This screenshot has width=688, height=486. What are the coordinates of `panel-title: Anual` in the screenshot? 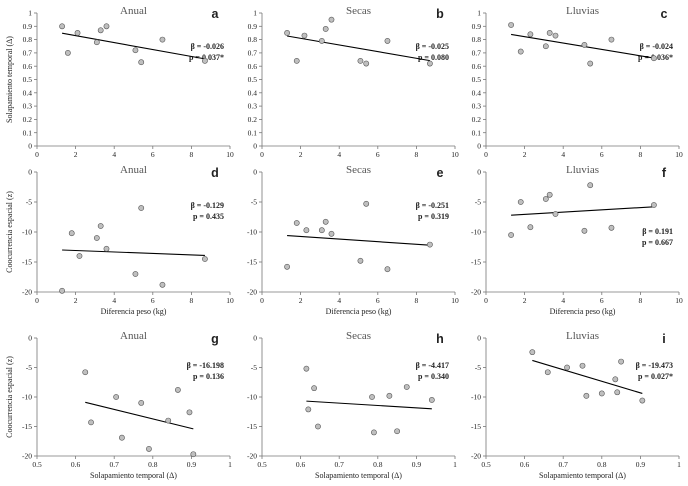 It's located at (133, 336).